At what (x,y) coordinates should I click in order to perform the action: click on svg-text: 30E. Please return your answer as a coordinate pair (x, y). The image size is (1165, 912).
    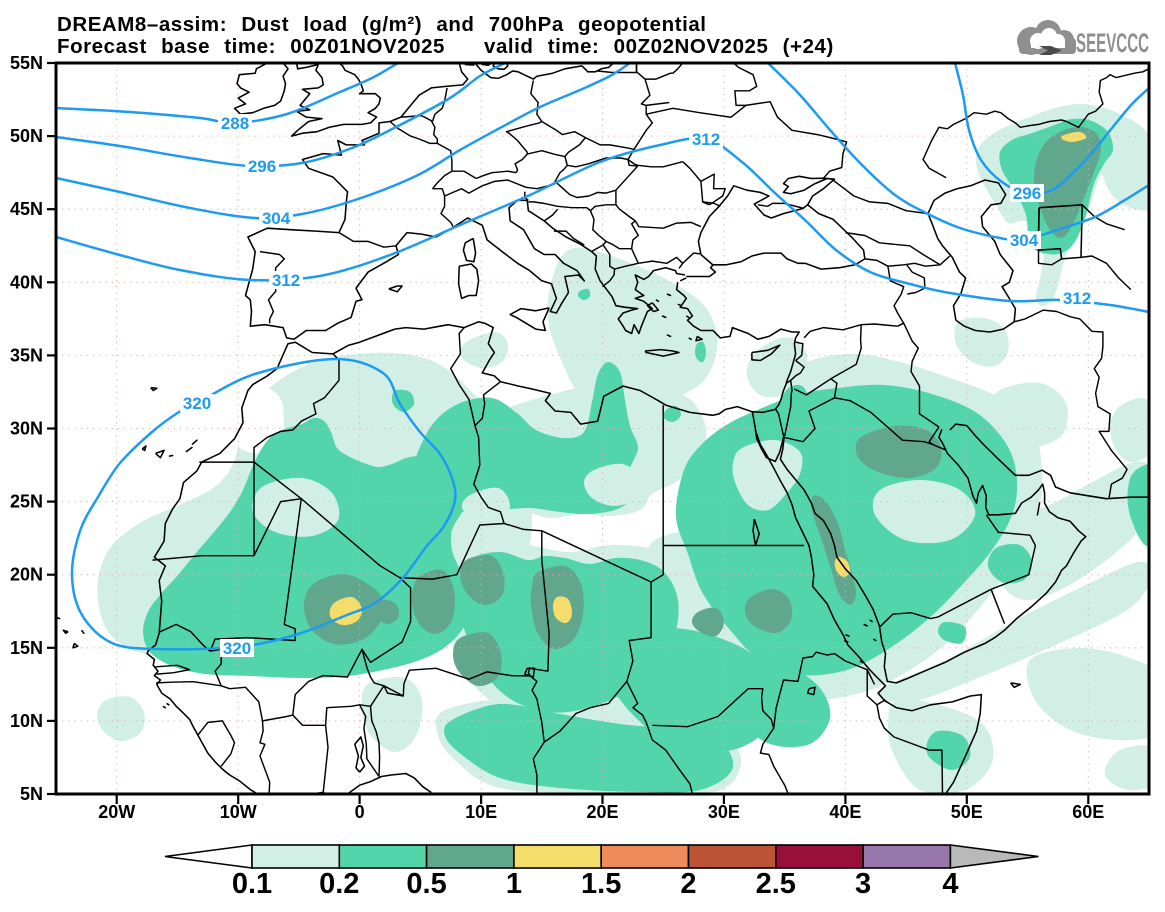
    Looking at the image, I should click on (724, 812).